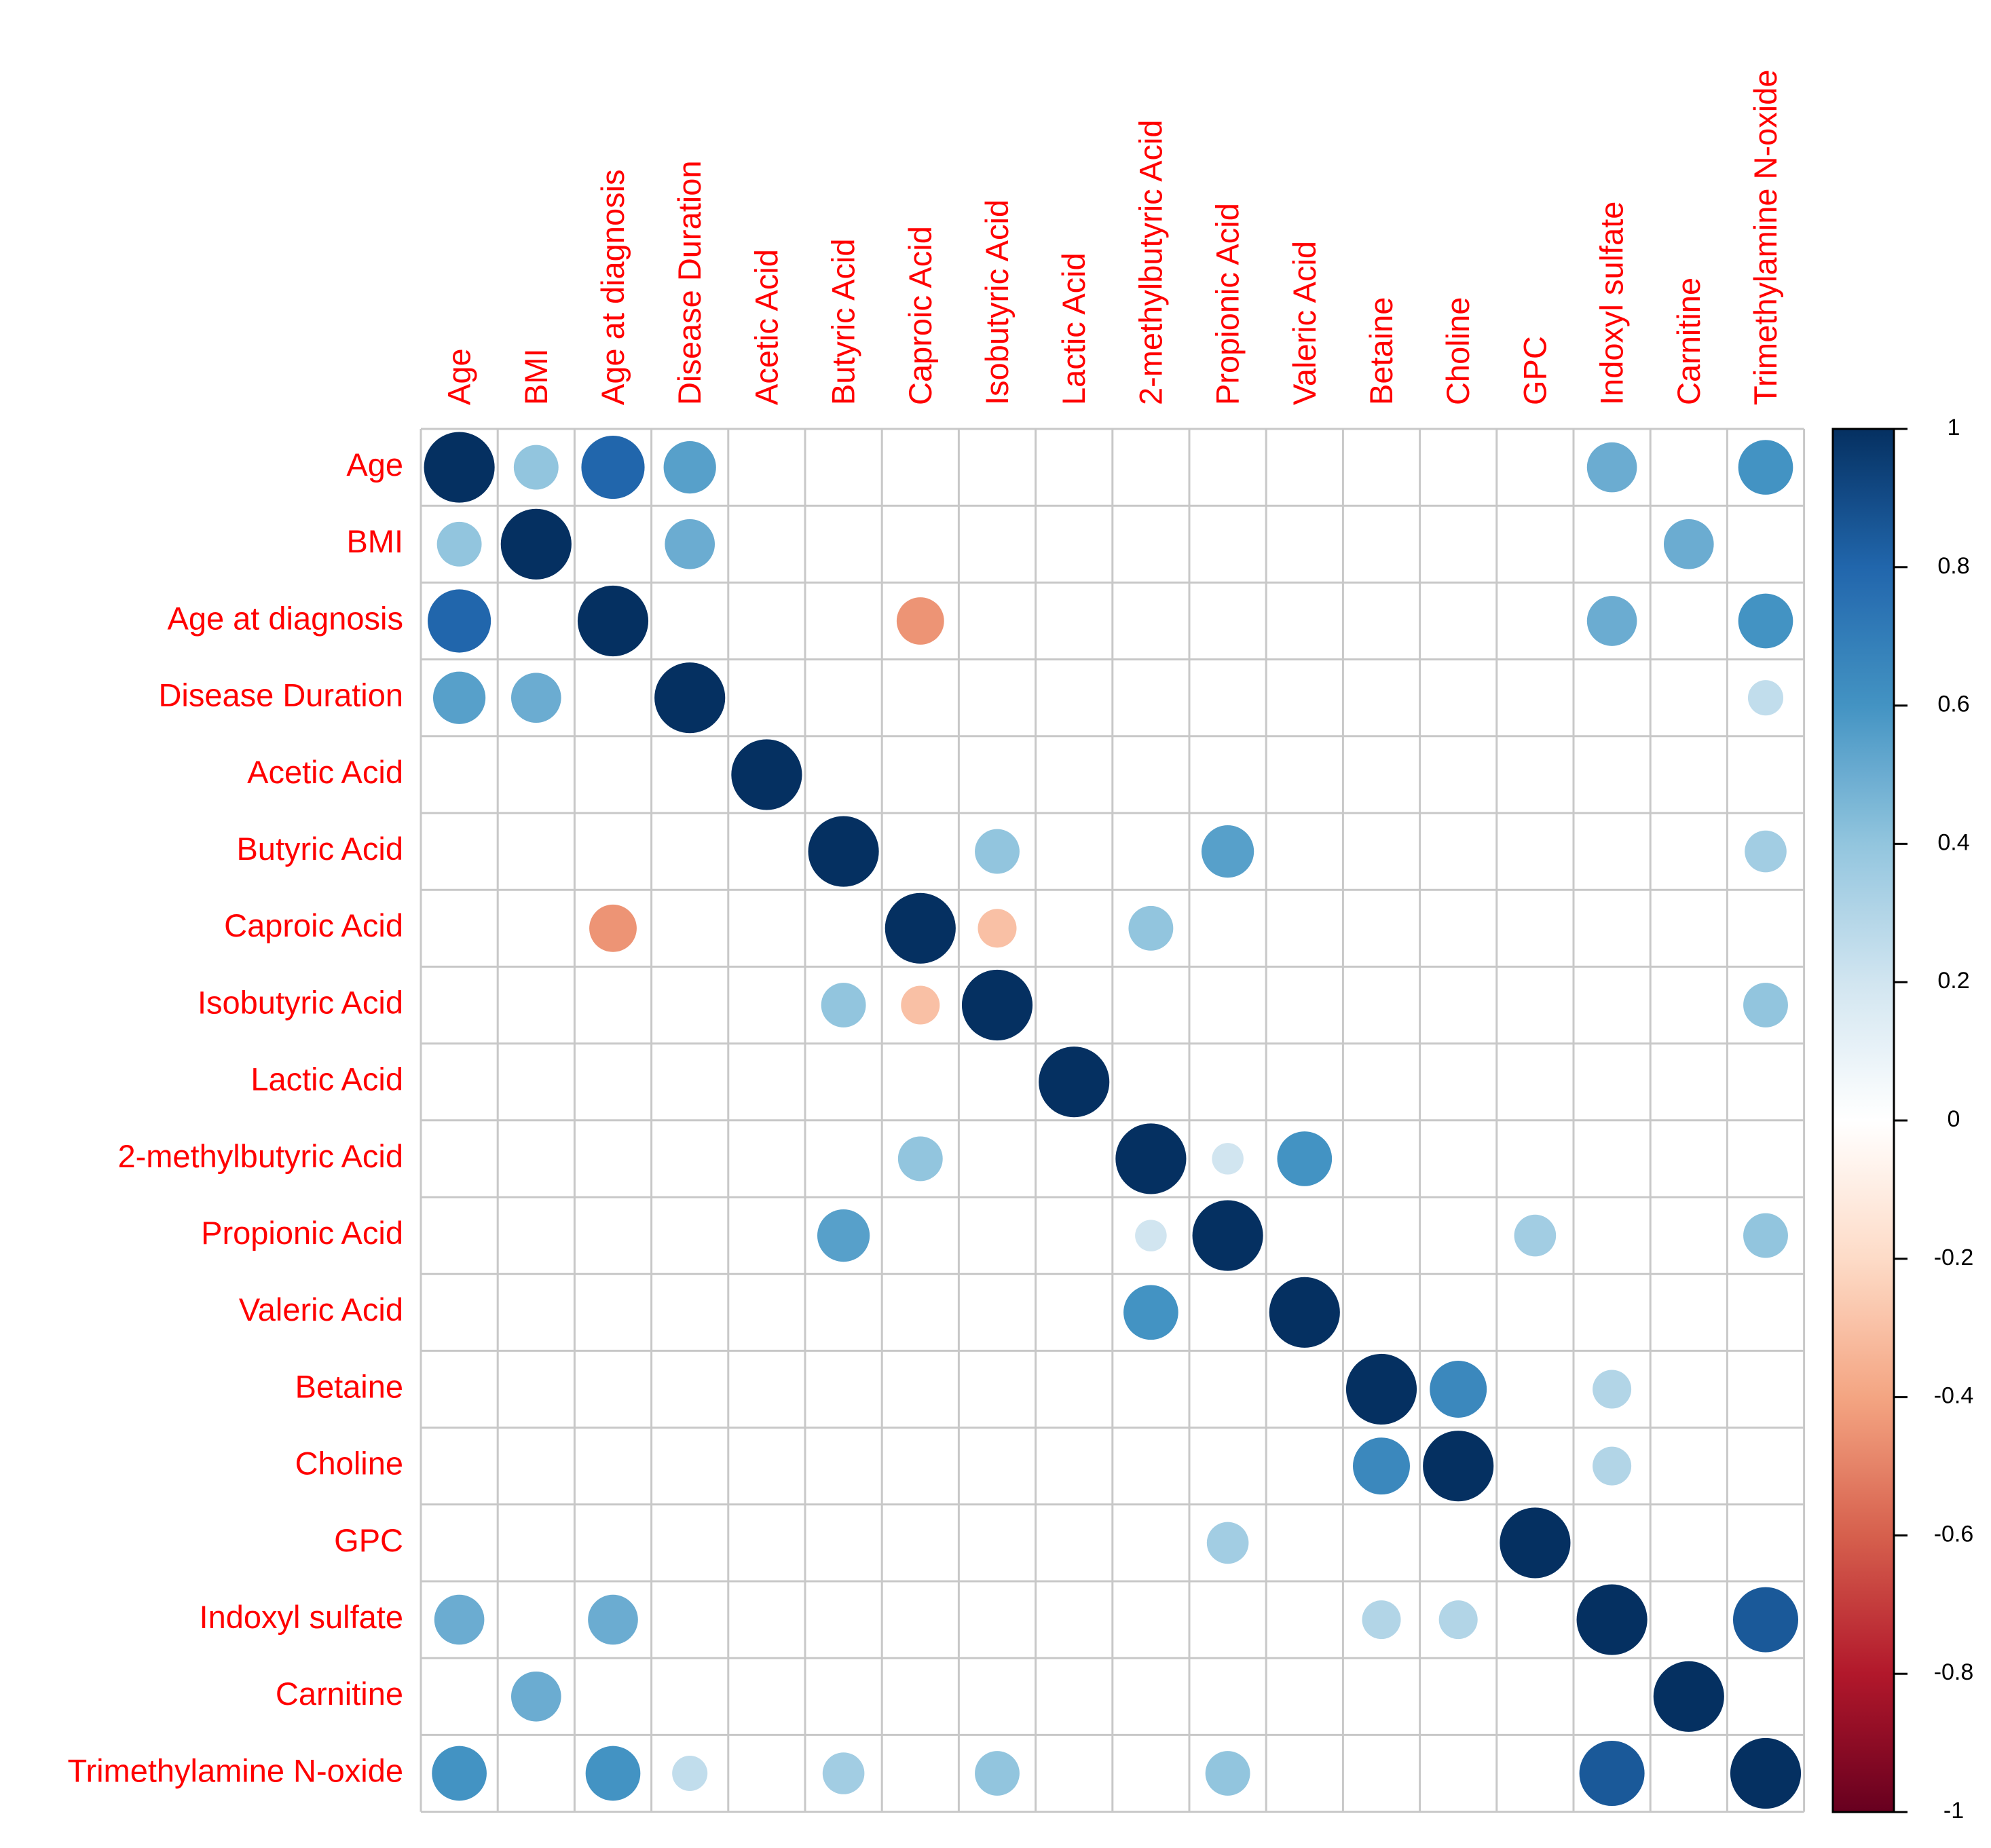 The image size is (1991, 1848). Describe the element at coordinates (997, 302) in the screenshot. I see `column-label: Isobutyric Acid` at that location.